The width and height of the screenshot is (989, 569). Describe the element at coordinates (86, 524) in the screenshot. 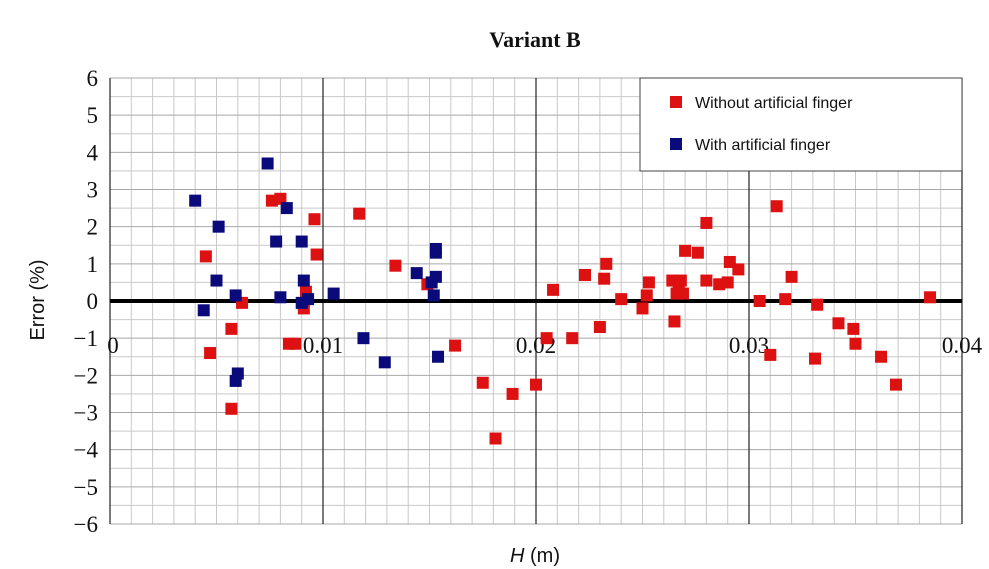

I see `y-tick-label: −6` at that location.